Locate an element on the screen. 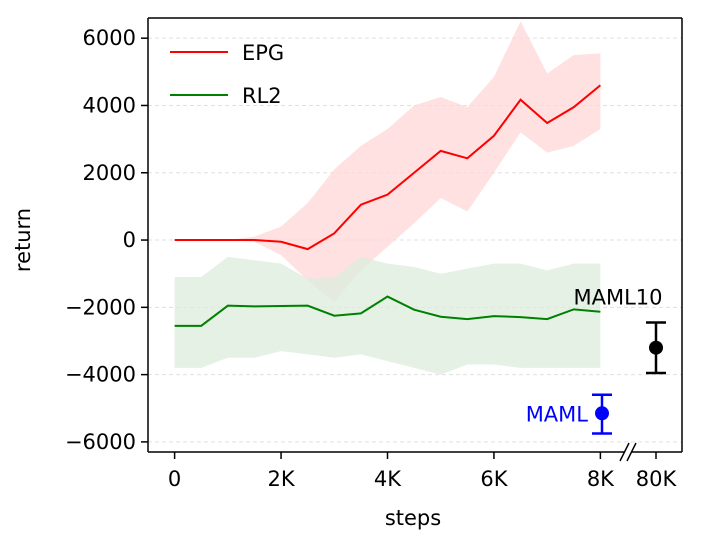 The image size is (702, 542). point-maml is located at coordinates (602, 413).